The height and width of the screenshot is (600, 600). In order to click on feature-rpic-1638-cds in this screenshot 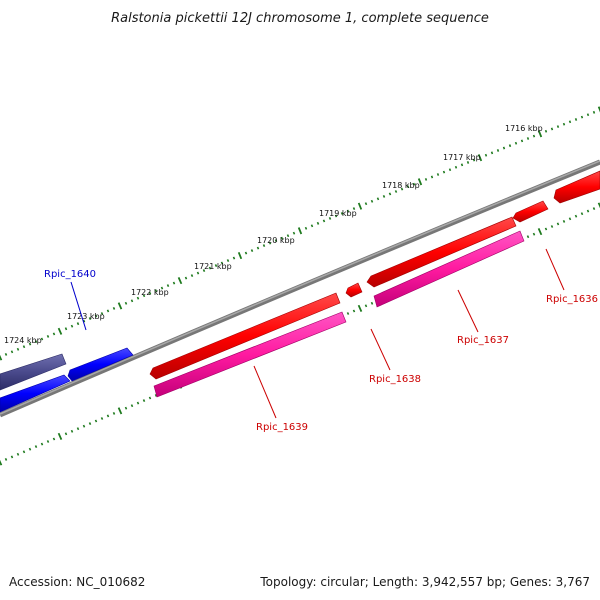, I will do `click(441, 252)`.